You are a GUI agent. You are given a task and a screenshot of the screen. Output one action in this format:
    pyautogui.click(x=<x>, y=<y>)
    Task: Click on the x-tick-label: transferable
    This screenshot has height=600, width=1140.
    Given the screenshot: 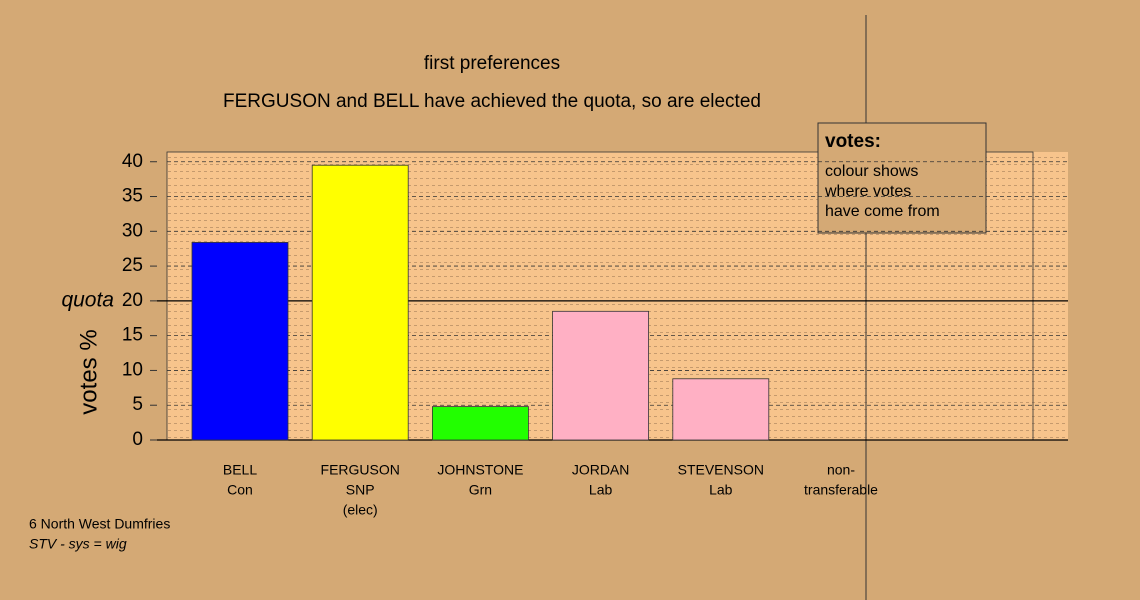 What is the action you would take?
    pyautogui.click(x=841, y=490)
    